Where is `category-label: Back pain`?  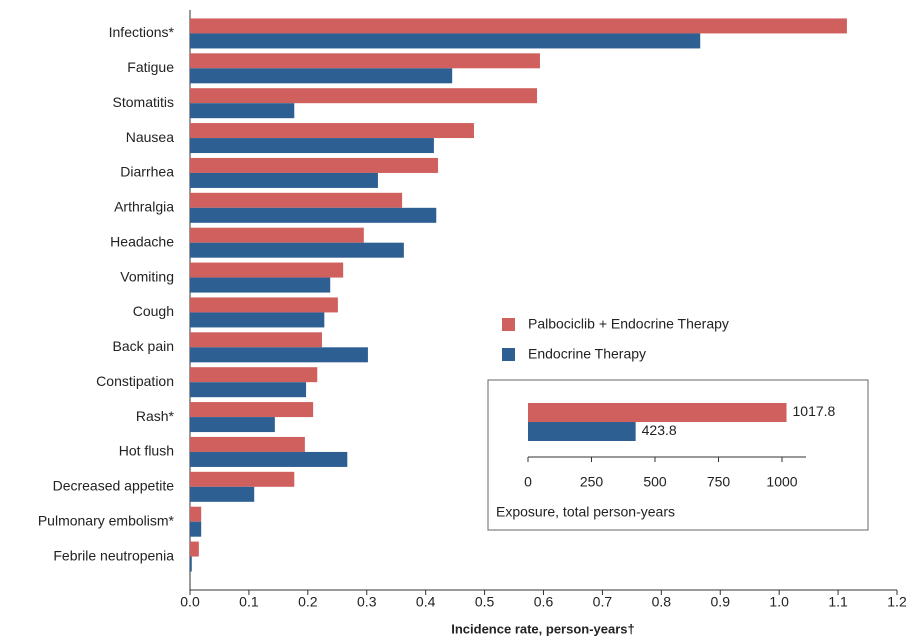
category-label: Back pain is located at coordinates (143, 346).